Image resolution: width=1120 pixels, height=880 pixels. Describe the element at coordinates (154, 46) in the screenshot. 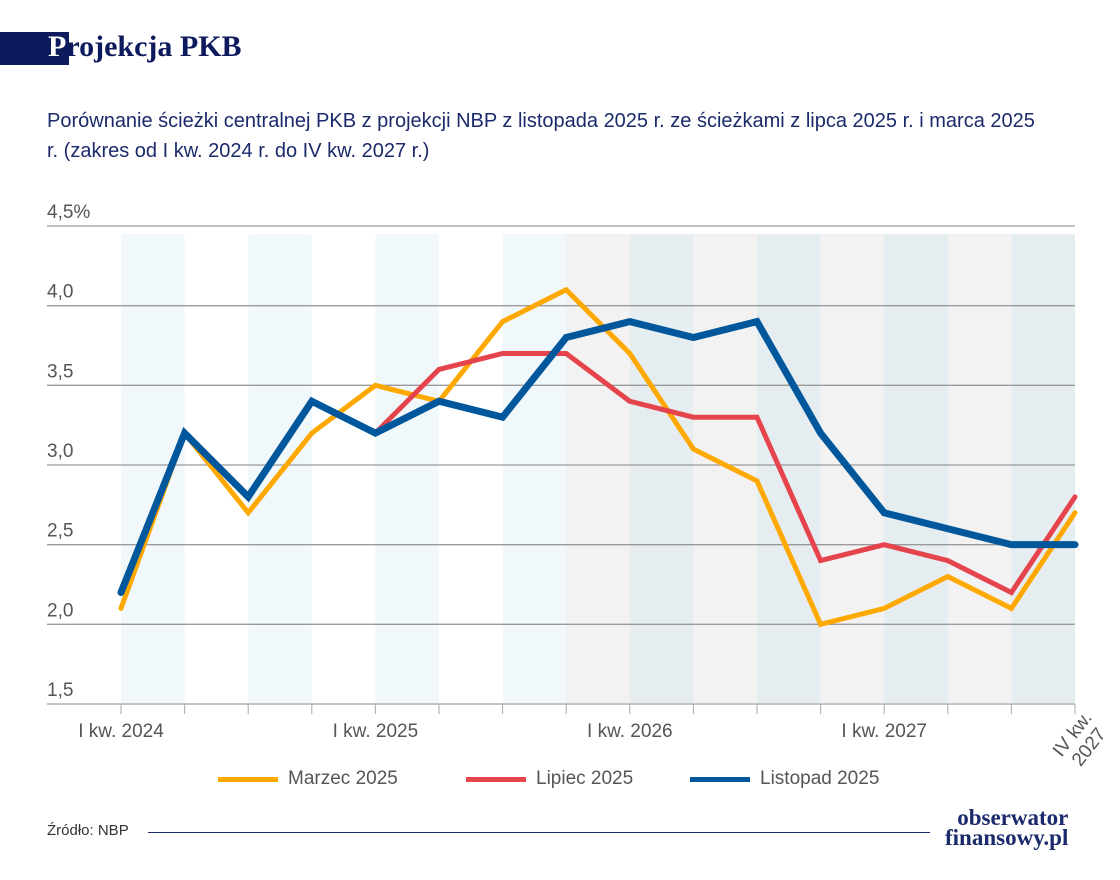

I see `title-rest: rojekcja PKB` at that location.